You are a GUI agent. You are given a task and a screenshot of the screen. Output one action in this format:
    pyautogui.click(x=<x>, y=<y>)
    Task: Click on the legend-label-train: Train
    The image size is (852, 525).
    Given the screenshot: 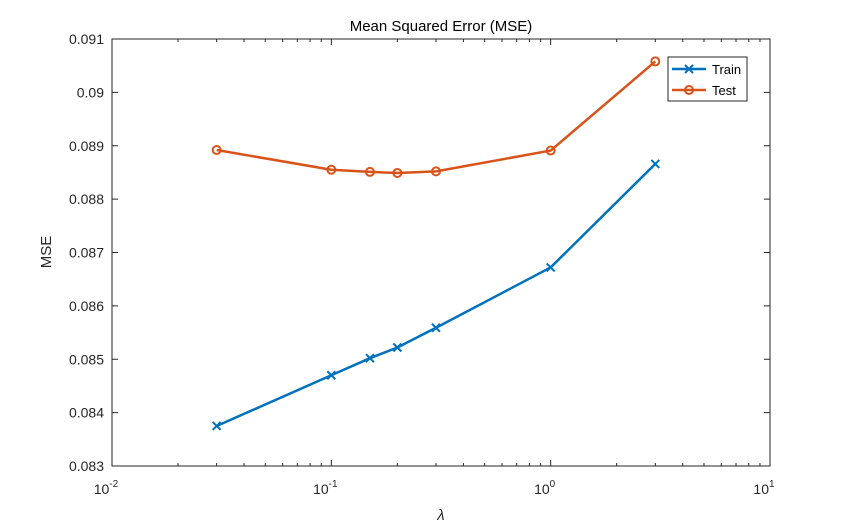 What is the action you would take?
    pyautogui.click(x=726, y=69)
    